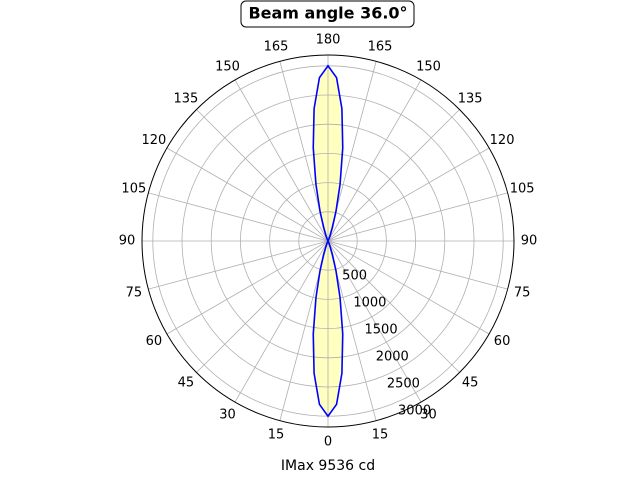 The width and height of the screenshot is (640, 480). I want to click on r-tick-label: 1000, so click(369, 302).